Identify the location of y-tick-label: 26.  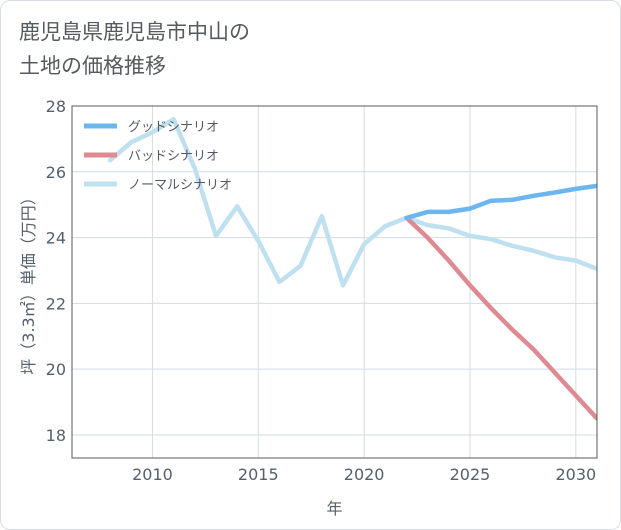
(56, 172).